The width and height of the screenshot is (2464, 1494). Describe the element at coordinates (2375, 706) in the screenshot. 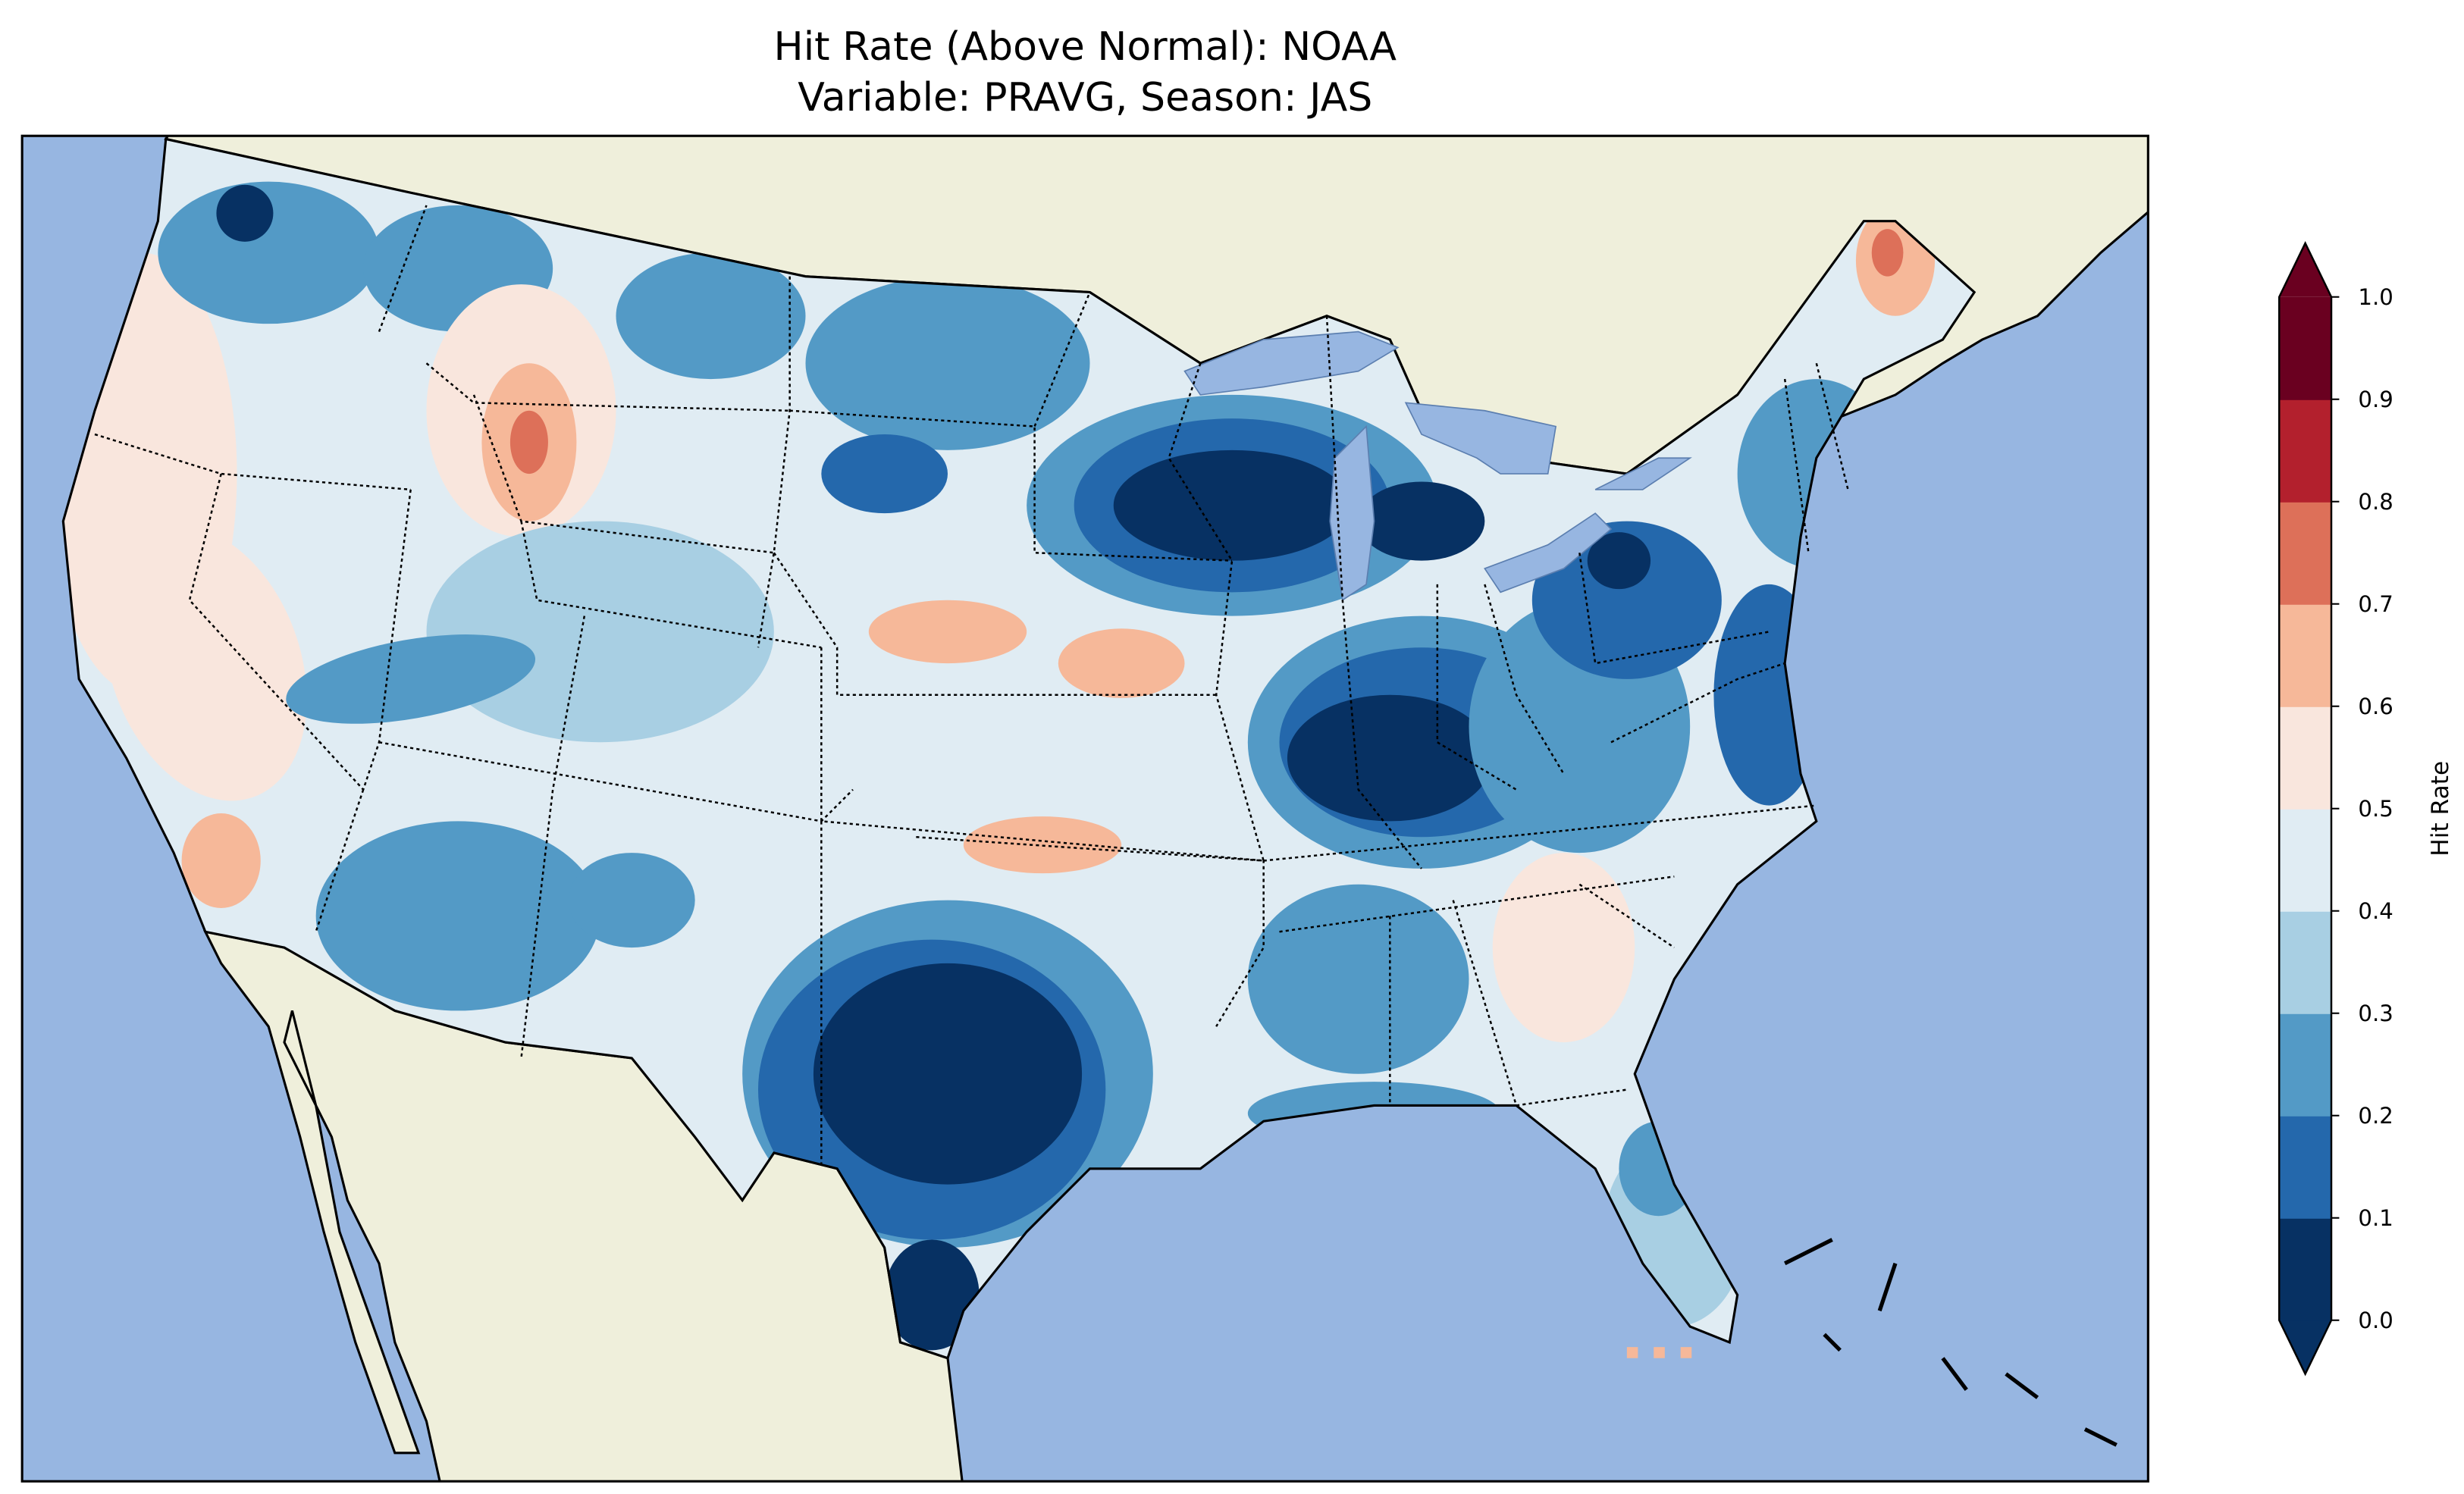

I see `colorbar-tick-label: 0.6` at that location.